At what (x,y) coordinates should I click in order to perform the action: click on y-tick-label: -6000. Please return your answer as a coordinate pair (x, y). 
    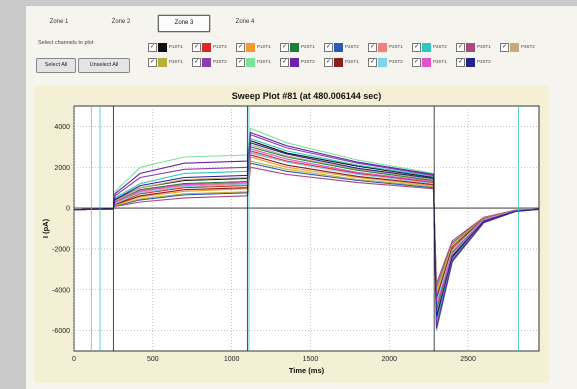
    Looking at the image, I should click on (61, 331).